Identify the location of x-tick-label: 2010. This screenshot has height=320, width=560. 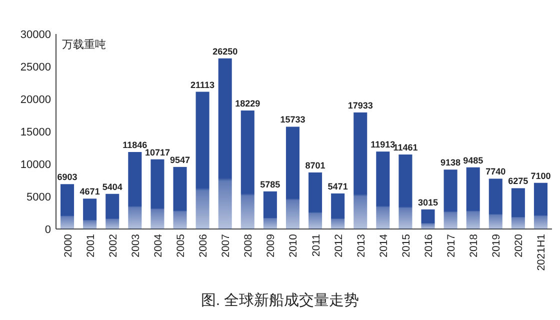
(294, 246).